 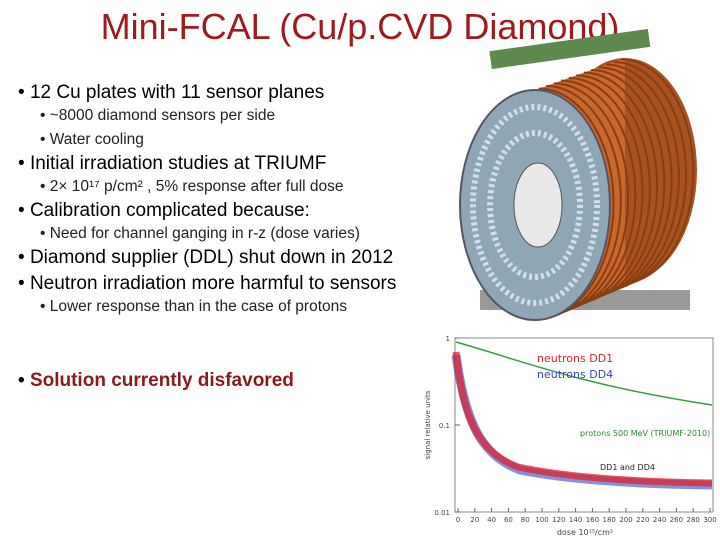 I want to click on sub-bullet: ~8000 diamond sensors per side, so click(x=259, y=116).